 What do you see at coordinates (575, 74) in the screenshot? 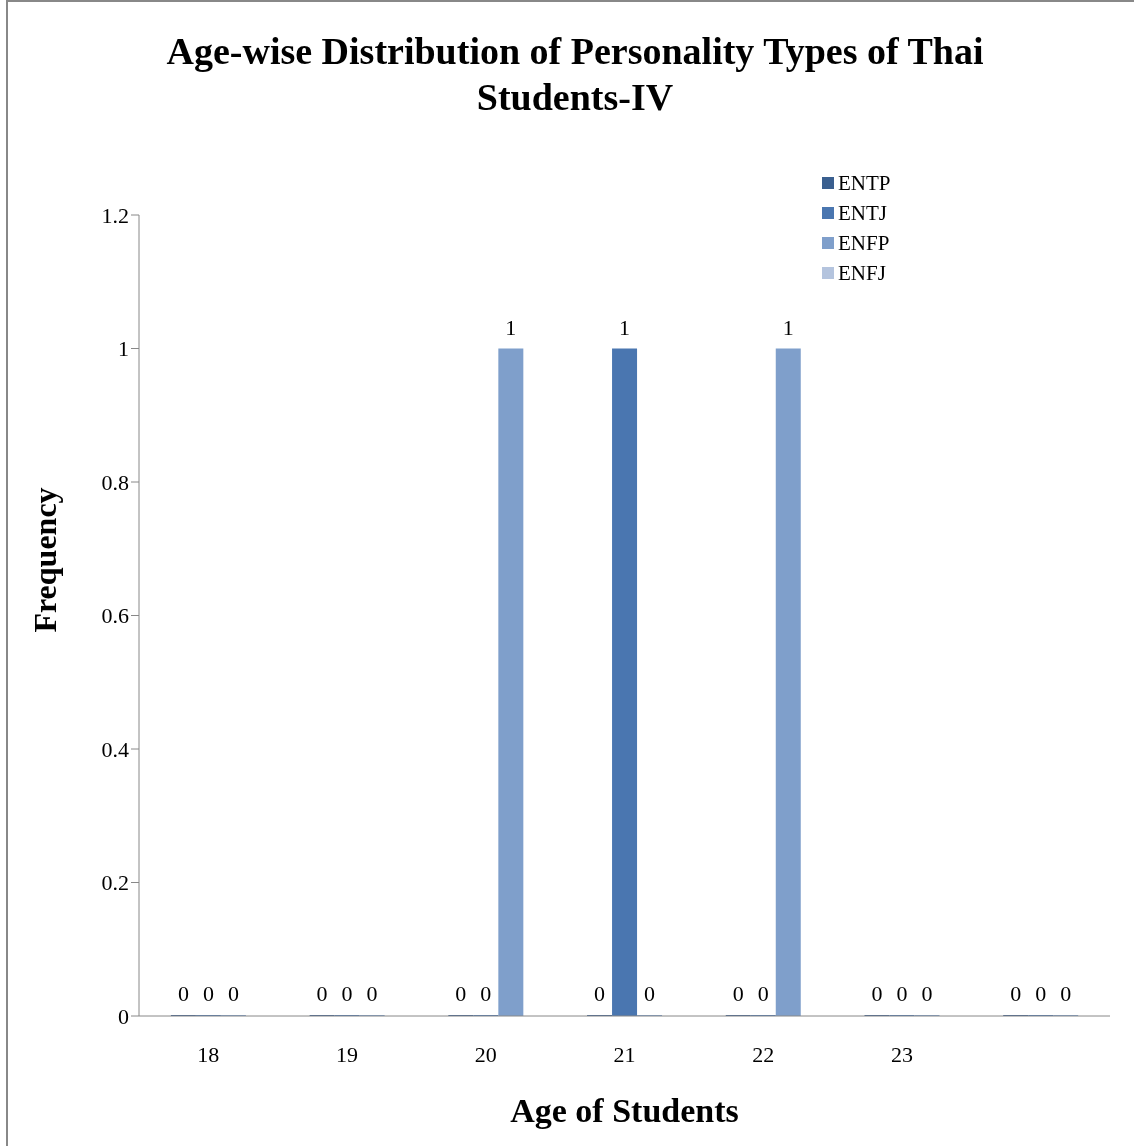
I see `chart-title: Age-wise Distribution of Personality Types of Thai Students-IV` at bounding box center [575, 74].